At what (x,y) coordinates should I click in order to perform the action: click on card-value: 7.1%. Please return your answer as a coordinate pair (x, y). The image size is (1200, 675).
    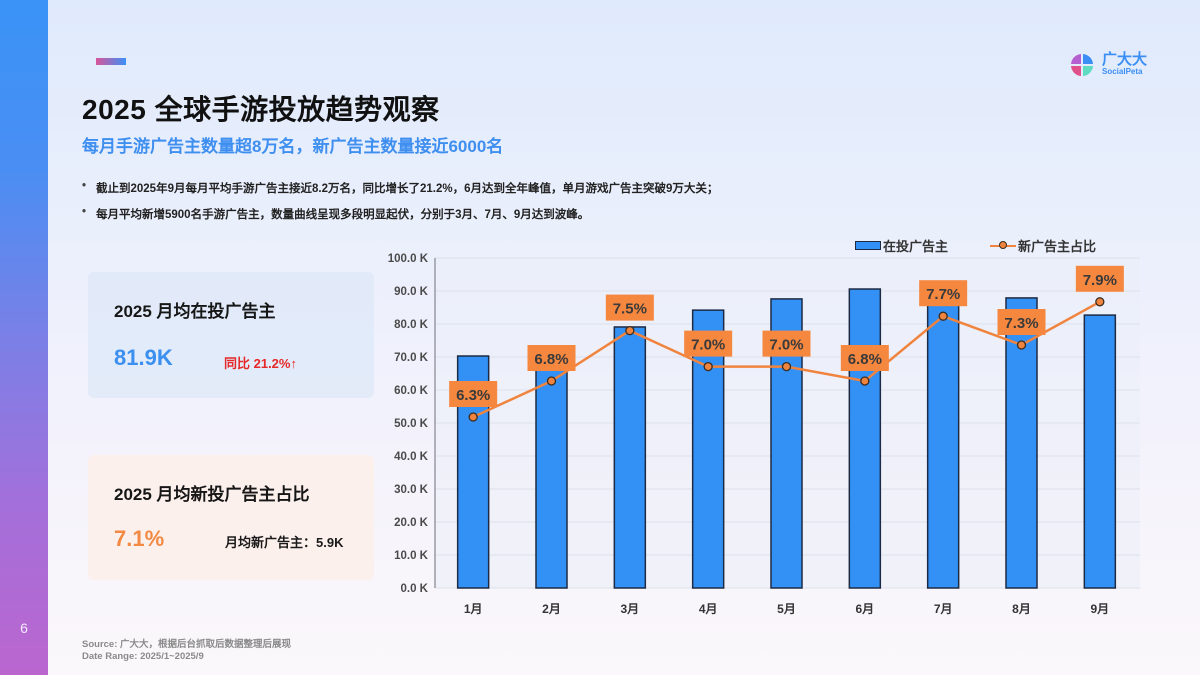
    Looking at the image, I should click on (139, 538).